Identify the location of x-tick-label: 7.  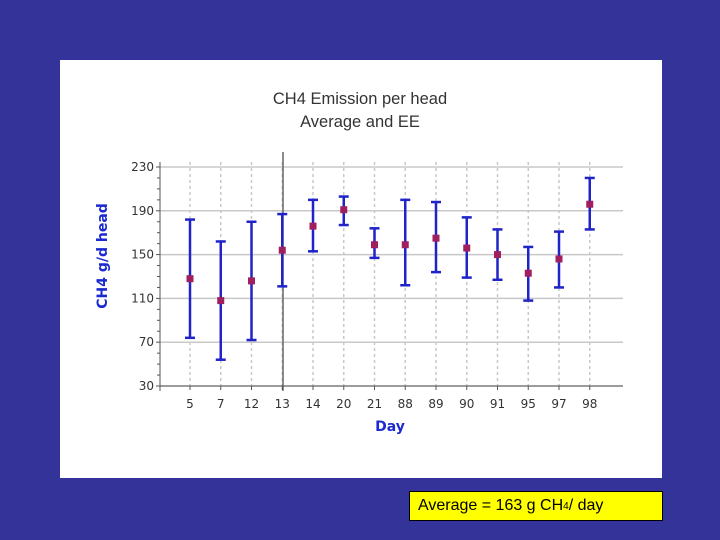
(221, 404).